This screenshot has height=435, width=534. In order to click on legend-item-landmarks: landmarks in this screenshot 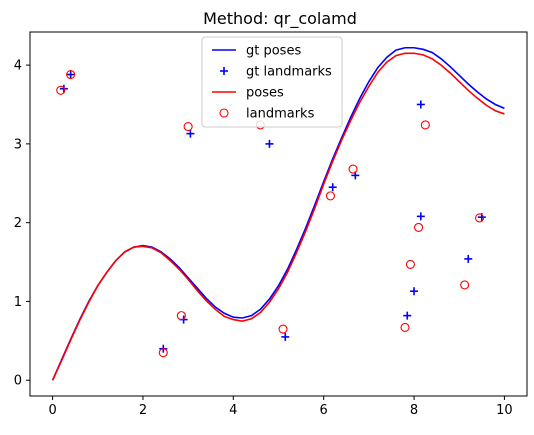, I will do `click(267, 114)`.